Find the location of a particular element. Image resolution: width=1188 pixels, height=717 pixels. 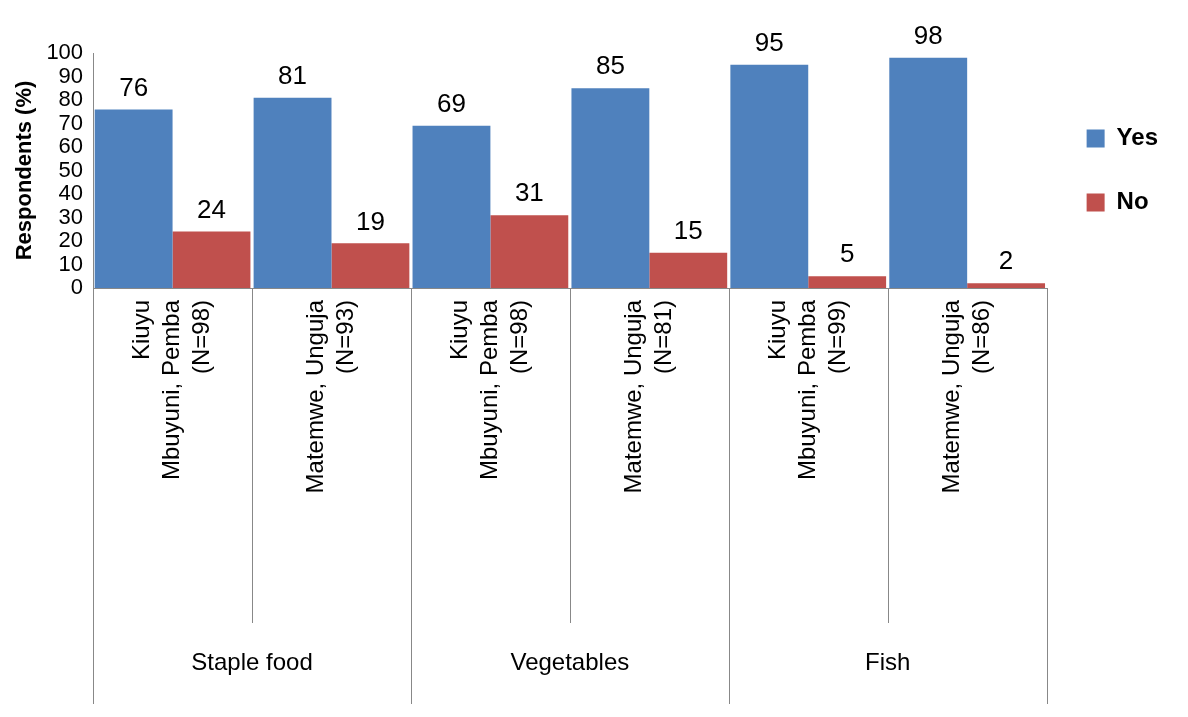

y-tick-label: 70 is located at coordinates (71, 122).